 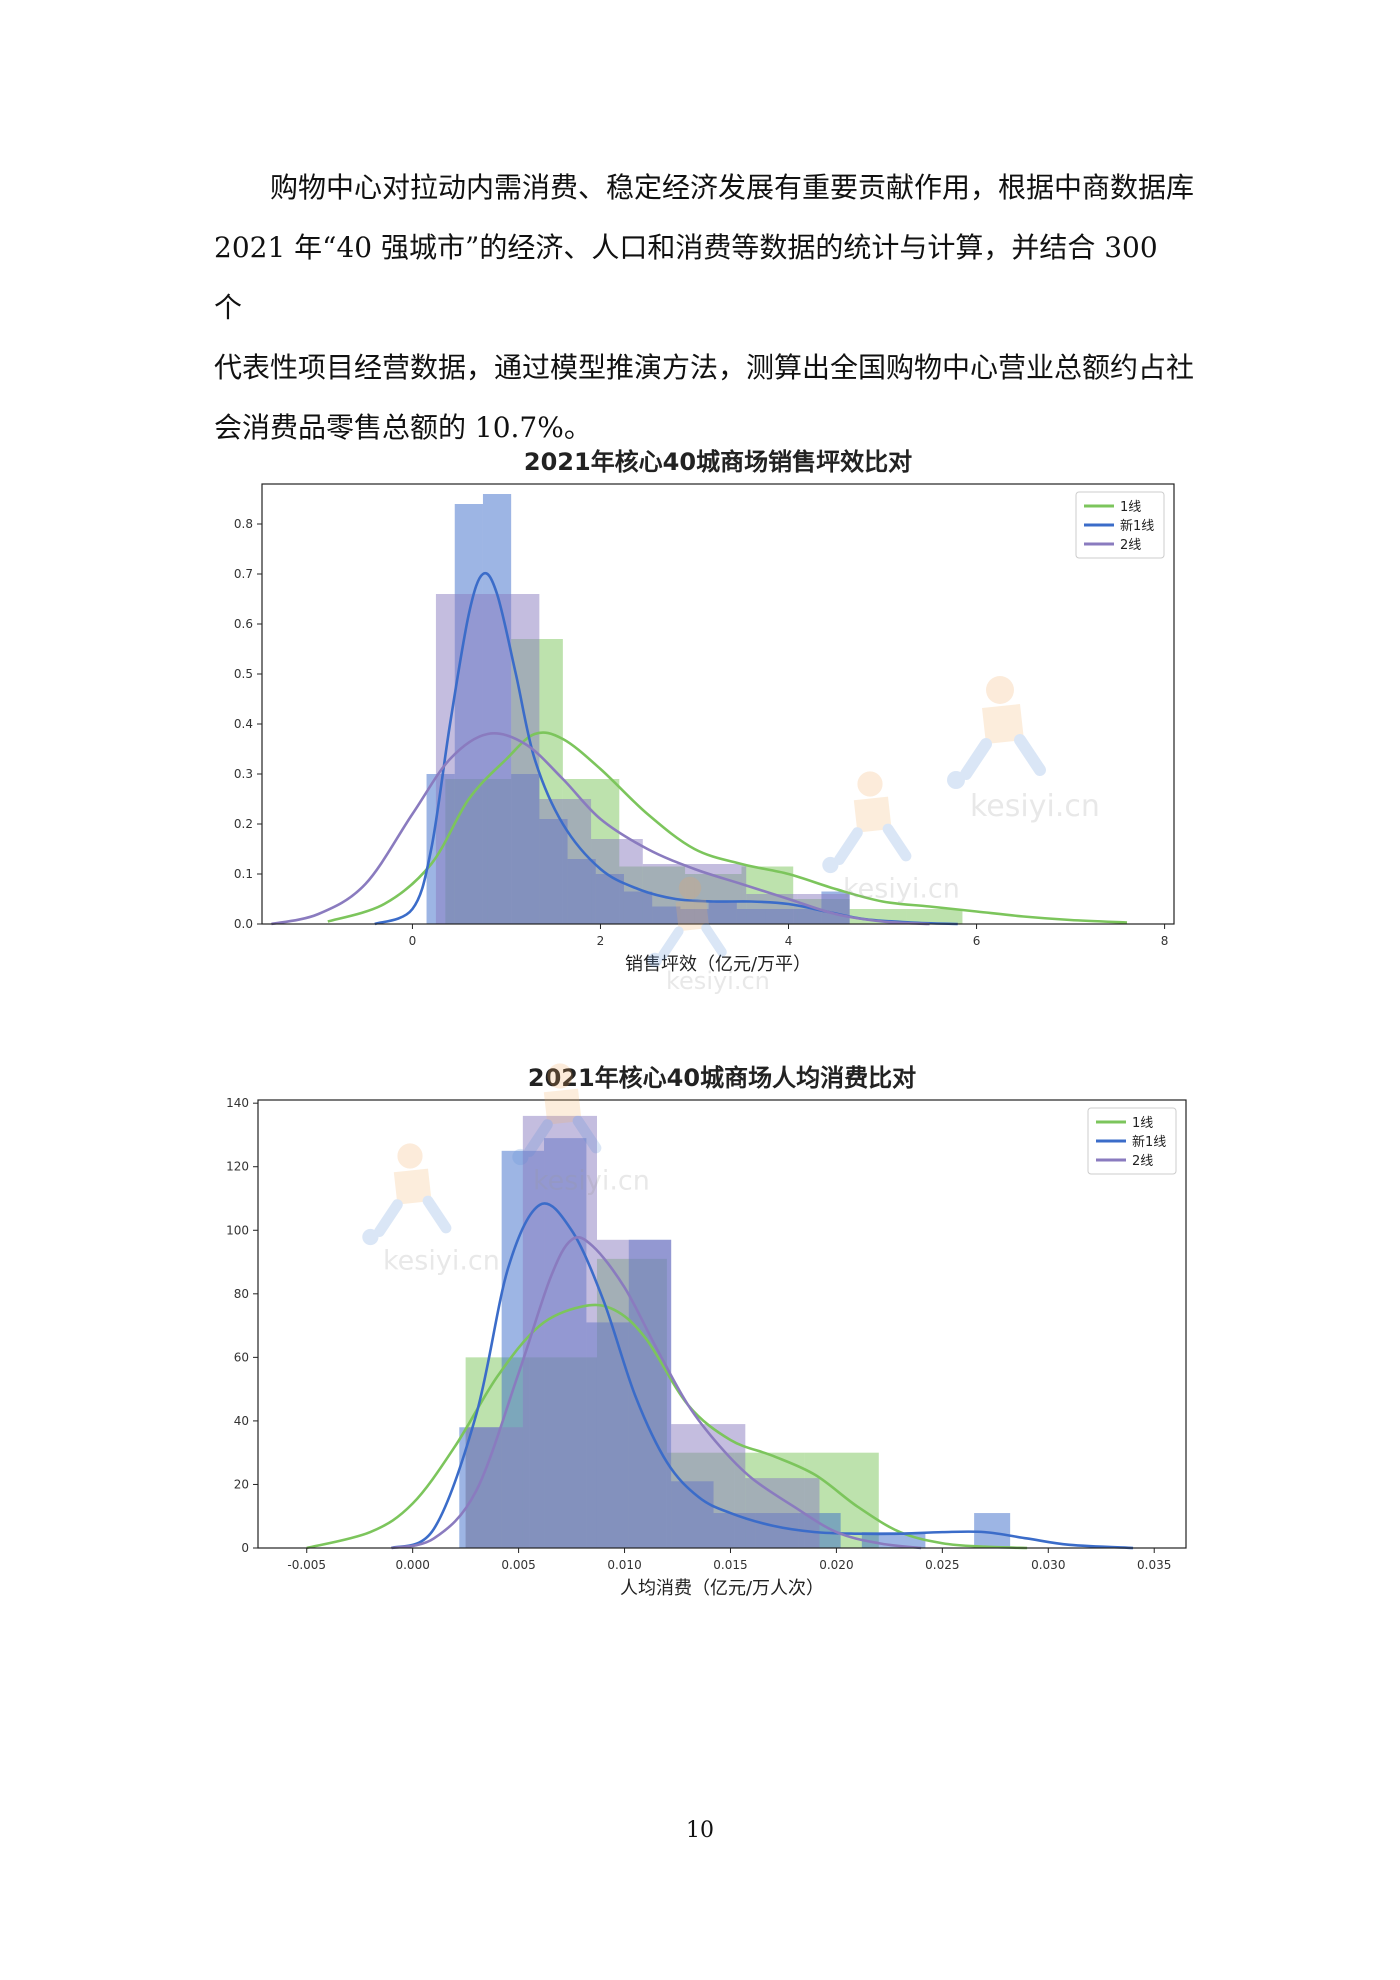 I want to click on y-tick-label: 0.6, so click(x=243, y=624).